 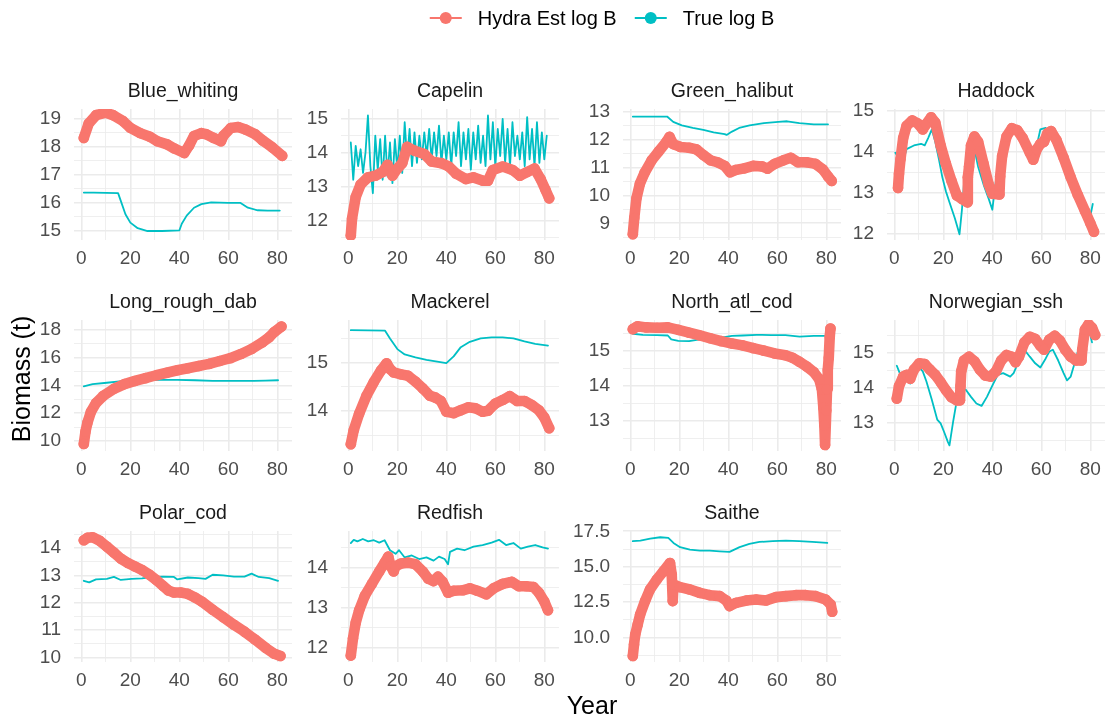 What do you see at coordinates (732, 512) in the screenshot?
I see `chart-title: Saithe` at bounding box center [732, 512].